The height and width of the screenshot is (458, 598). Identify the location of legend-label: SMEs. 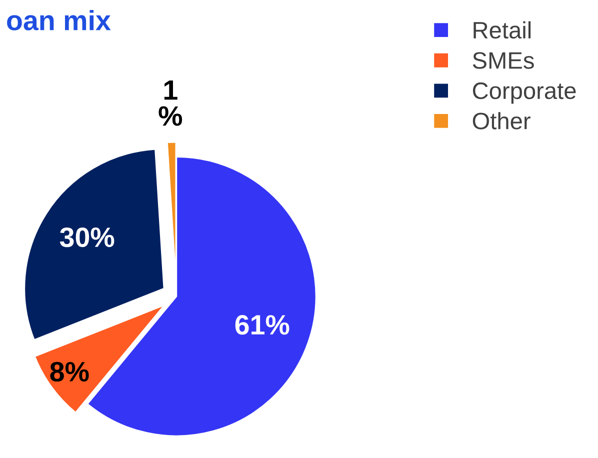
(503, 60).